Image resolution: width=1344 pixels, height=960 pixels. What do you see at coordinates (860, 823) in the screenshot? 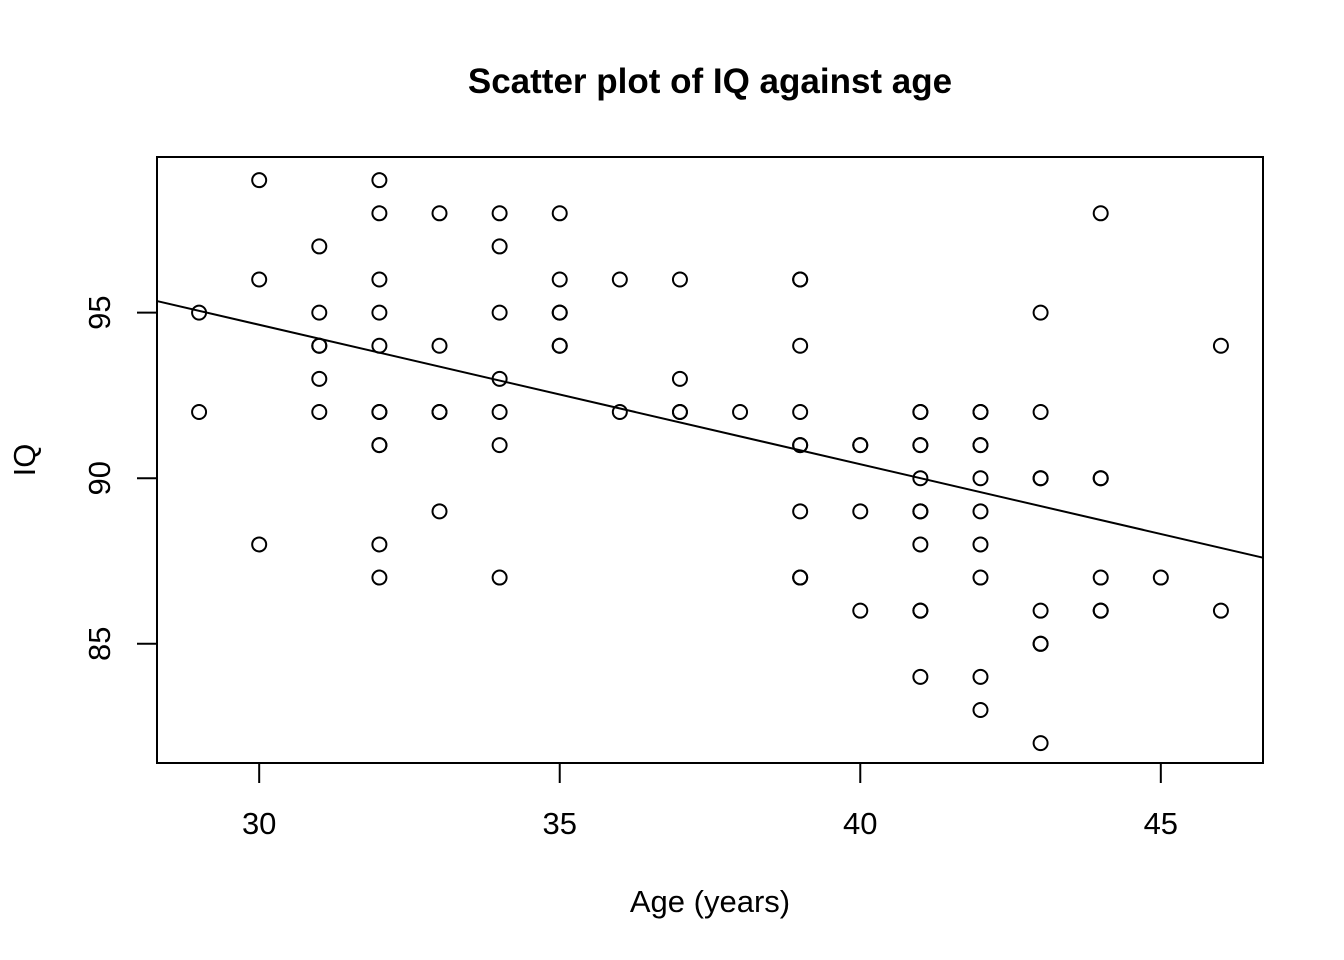
I see `x-tick-label: 40` at bounding box center [860, 823].